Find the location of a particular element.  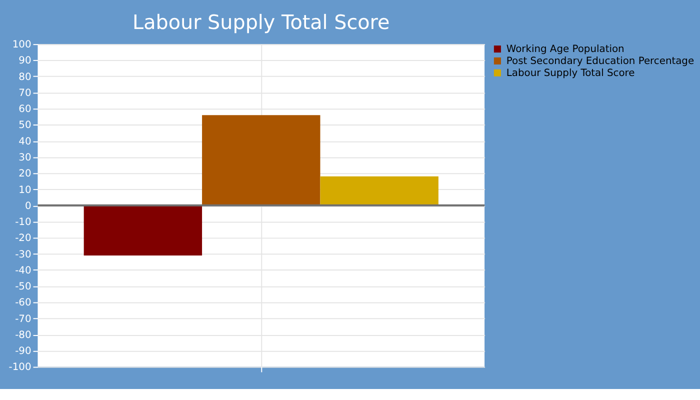

y-tick-label: 10 is located at coordinates (25, 190).